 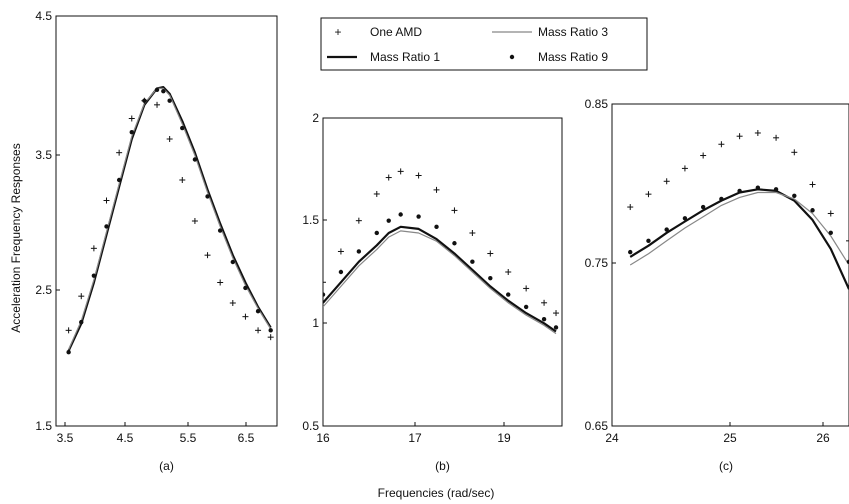 What do you see at coordinates (383, 57) in the screenshot?
I see `legend-entry-mass-ratio-1: Mass Ratio 1` at bounding box center [383, 57].